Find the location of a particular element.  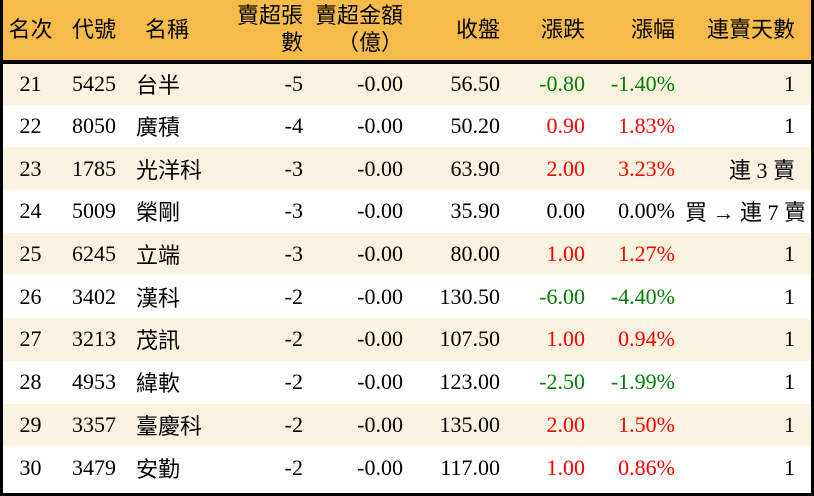

rank-cell: 23 is located at coordinates (30, 168).